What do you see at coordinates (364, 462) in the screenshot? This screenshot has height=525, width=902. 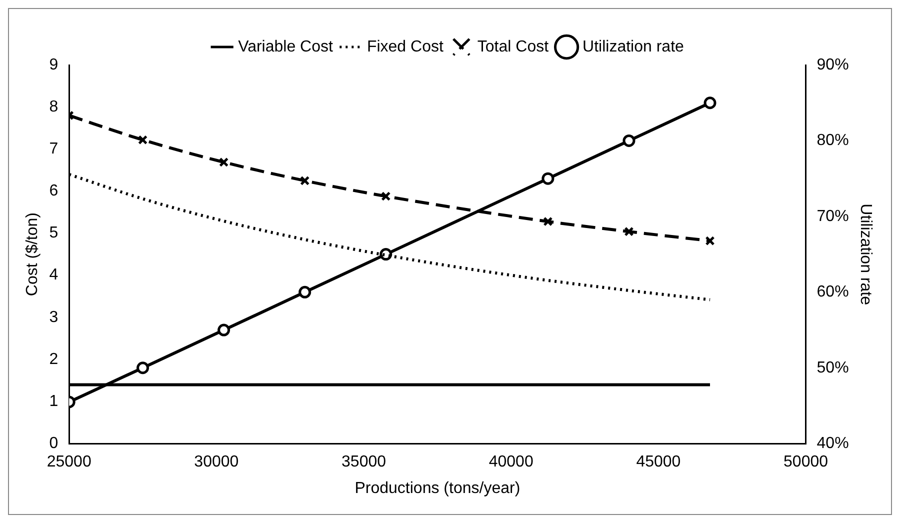 I see `x-tick-label: 35000` at bounding box center [364, 462].